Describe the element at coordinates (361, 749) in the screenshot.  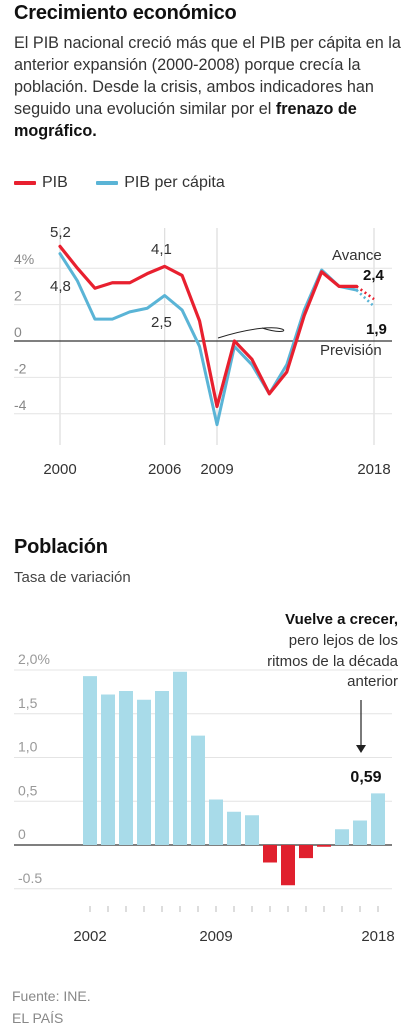
I see `annotation-arrowhead` at that location.